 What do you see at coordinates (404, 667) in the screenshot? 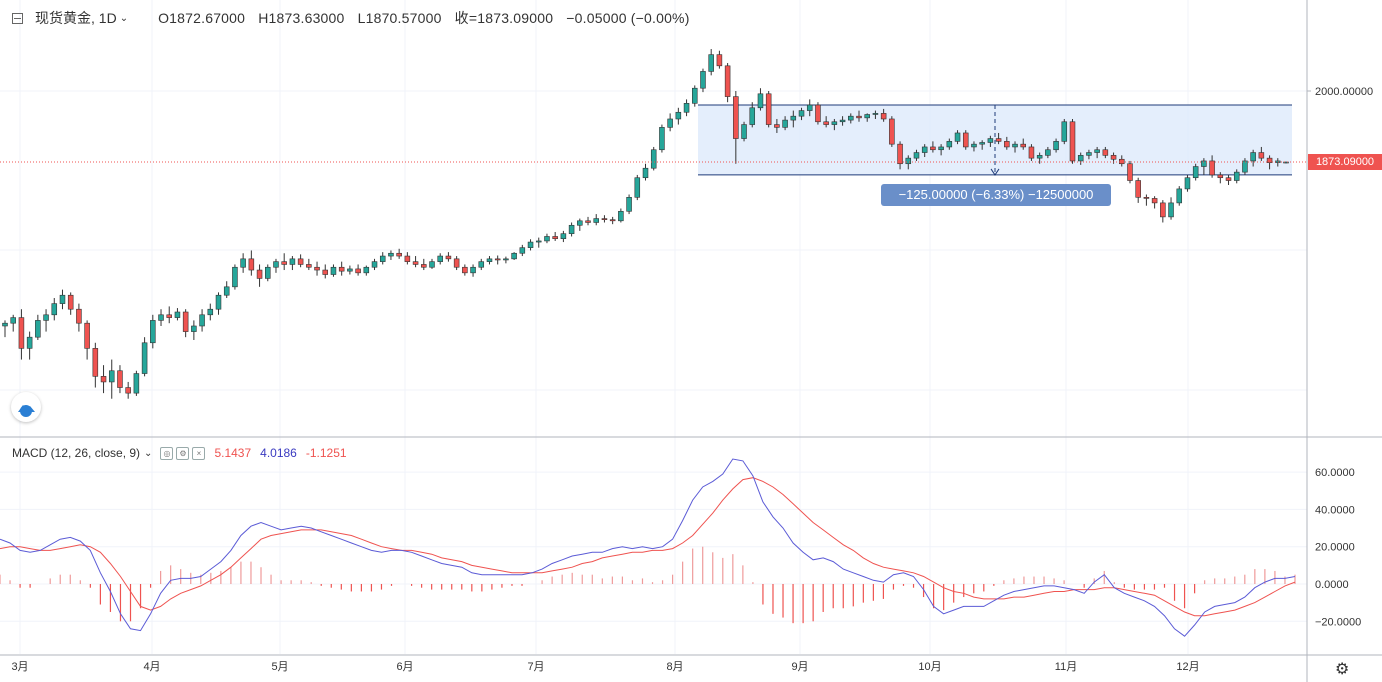
I see `x-tick-label: 6月` at bounding box center [404, 667].